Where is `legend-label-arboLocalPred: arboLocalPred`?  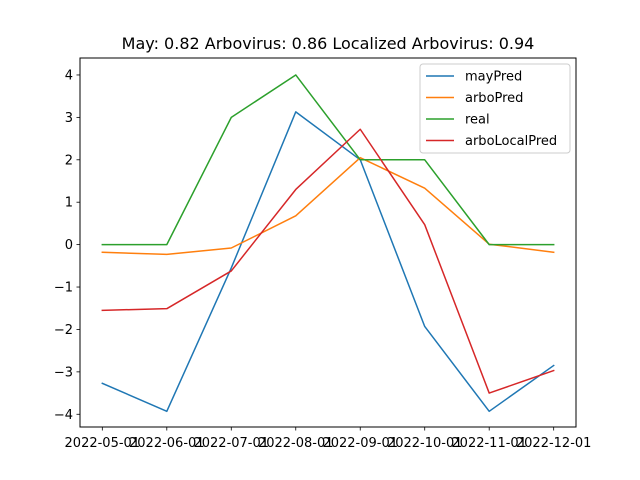
legend-label-arboLocalPred: arboLocalPred is located at coordinates (511, 141).